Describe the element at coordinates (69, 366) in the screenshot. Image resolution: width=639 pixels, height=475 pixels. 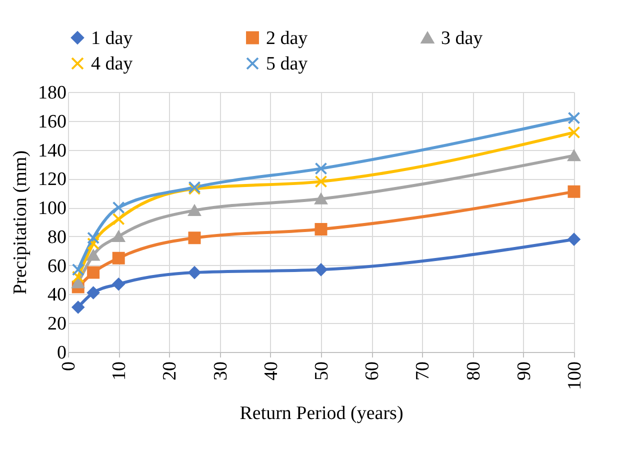
I see `x-tick-label: 0` at that location.